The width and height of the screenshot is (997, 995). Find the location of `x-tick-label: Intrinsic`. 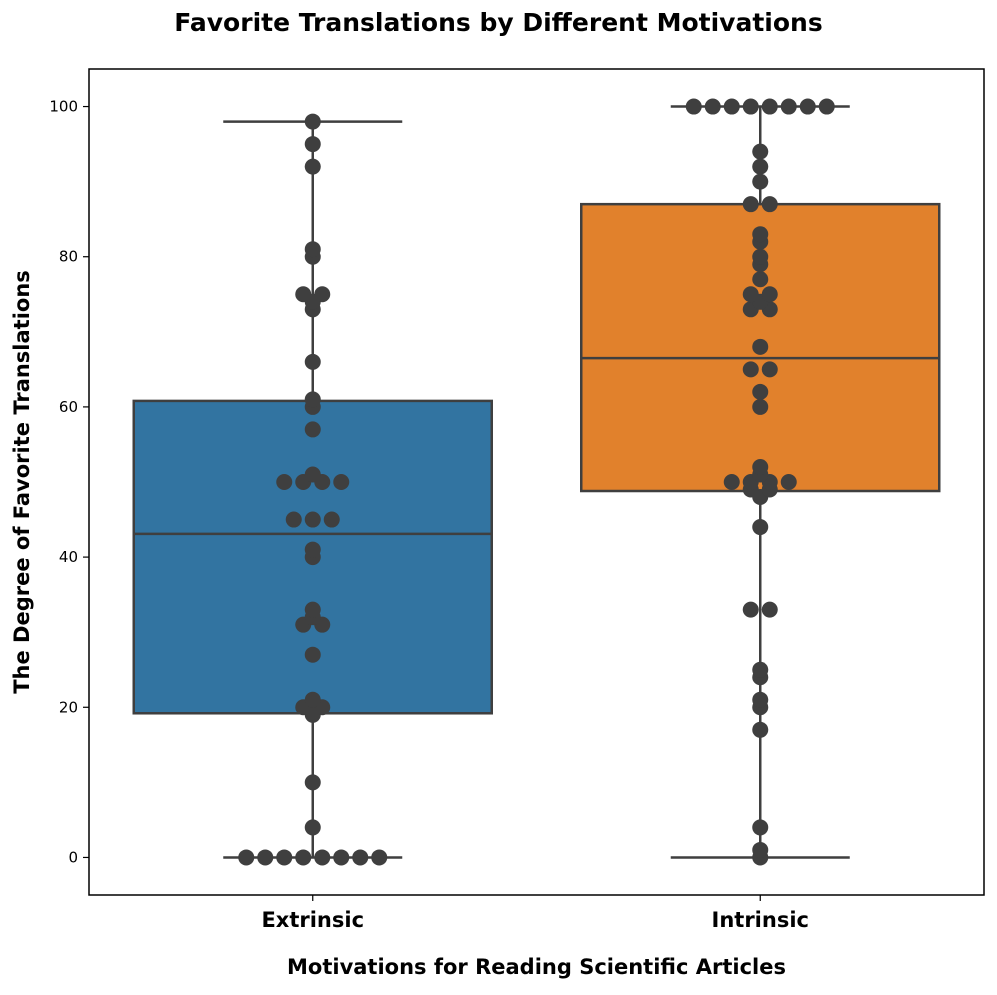

x-tick-label: Intrinsic is located at coordinates (760, 920).